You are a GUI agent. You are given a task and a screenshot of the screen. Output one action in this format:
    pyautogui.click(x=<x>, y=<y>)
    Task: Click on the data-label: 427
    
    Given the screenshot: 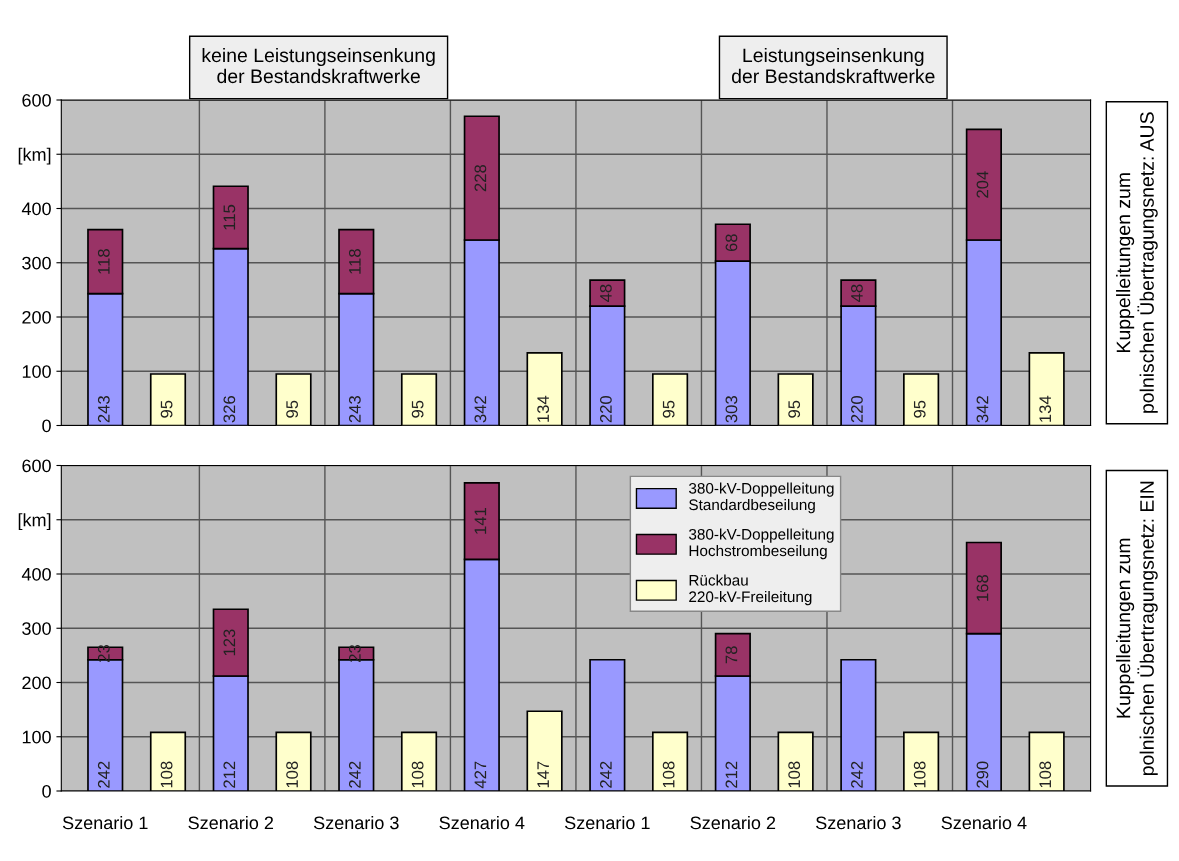 What is the action you would take?
    pyautogui.click(x=480, y=775)
    